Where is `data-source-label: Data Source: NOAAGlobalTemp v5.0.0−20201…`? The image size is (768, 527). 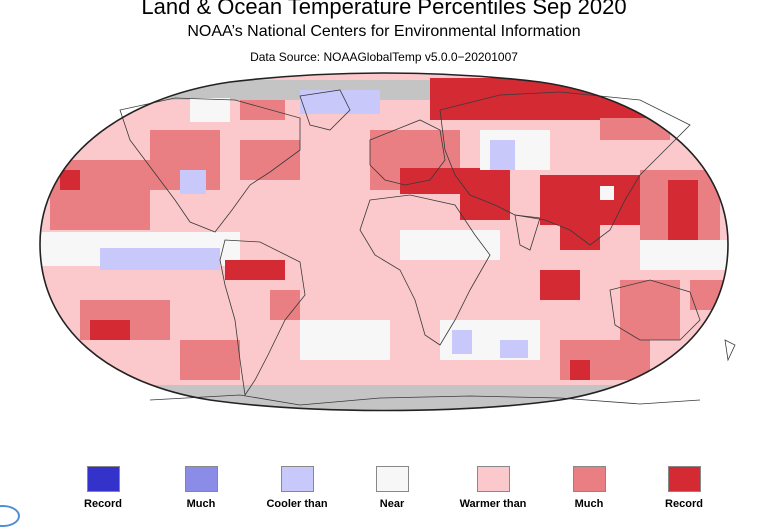 data-source-label: Data Source: NOAAGlobalTemp v5.0.0−20201… is located at coordinates (384, 57).